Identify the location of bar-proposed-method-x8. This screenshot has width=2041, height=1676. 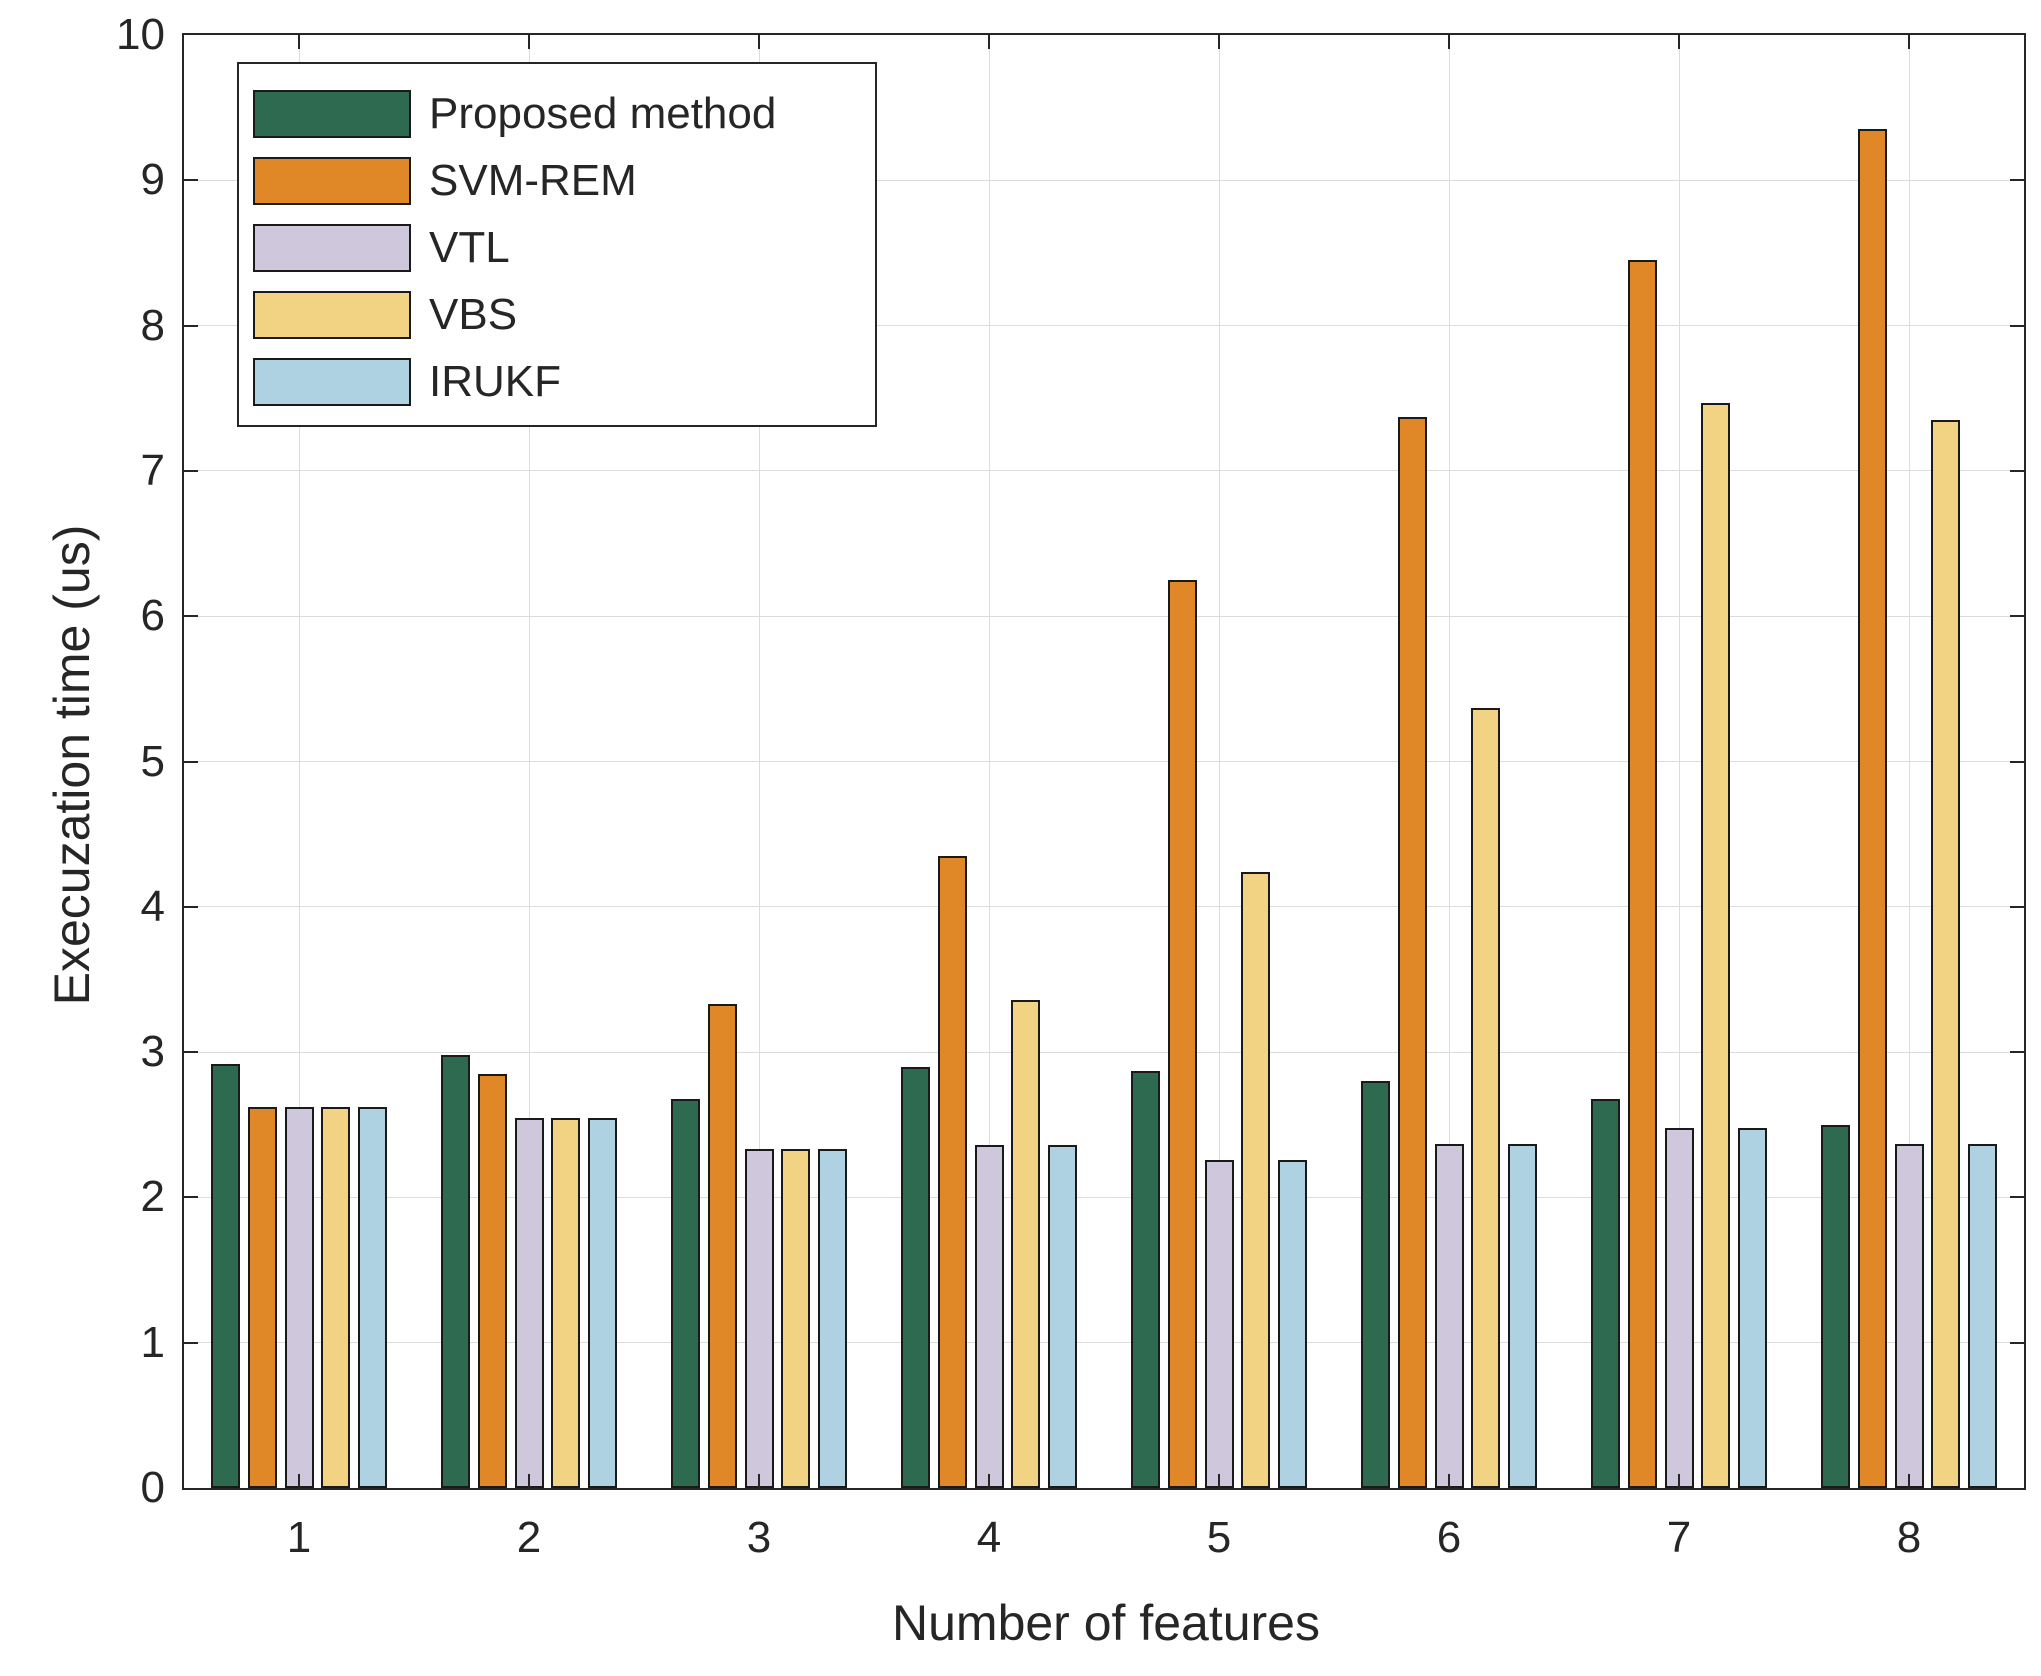
(1835, 1306).